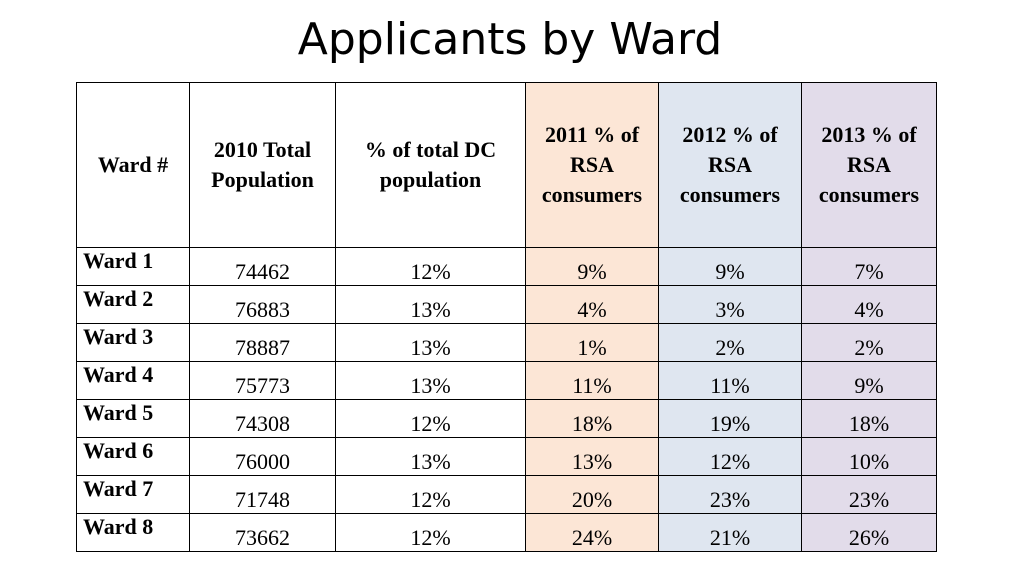  Describe the element at coordinates (262, 456) in the screenshot. I see `cell-population-2010: 76000` at that location.